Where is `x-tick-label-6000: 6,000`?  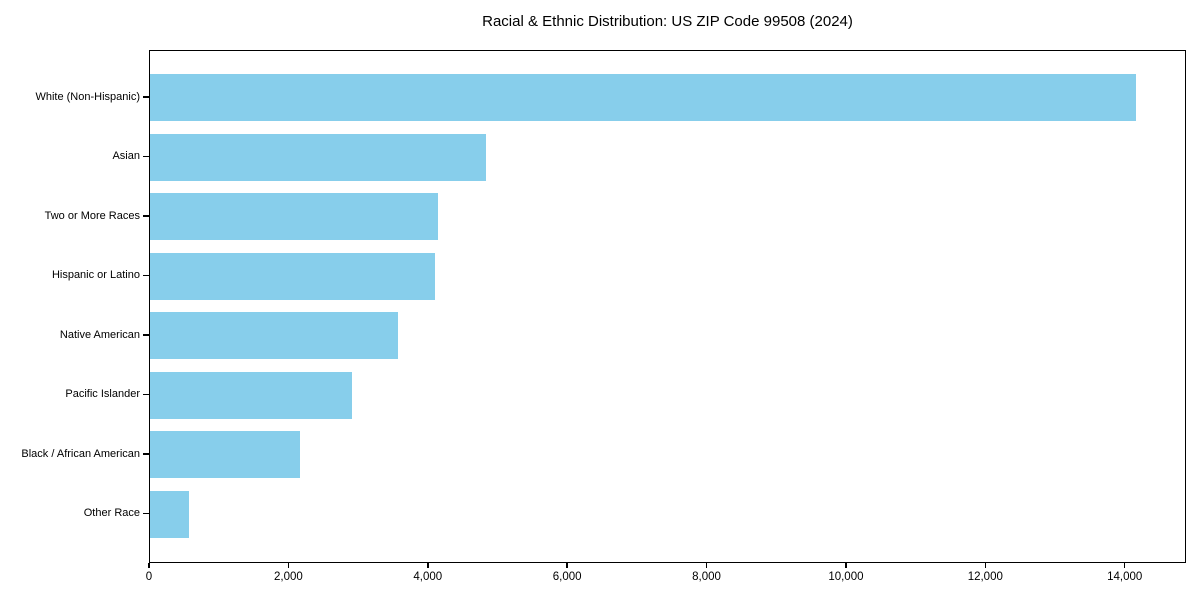
x-tick-label-6000: 6,000 is located at coordinates (567, 577).